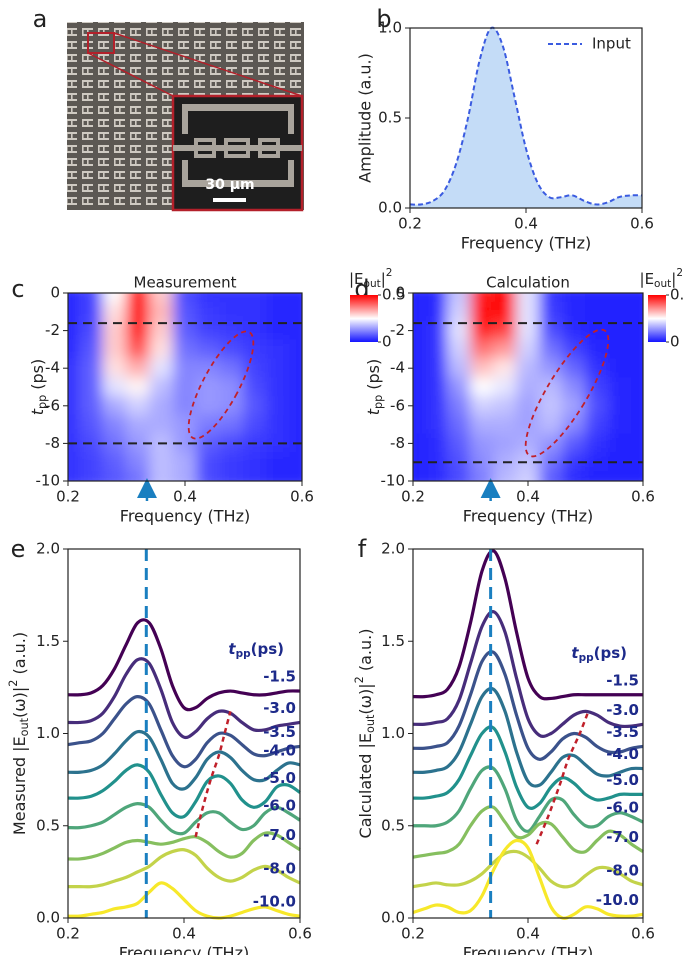 Image resolution: width=685 pixels, height=955 pixels. I want to click on y-tick-label: 0.0, so click(48, 918).